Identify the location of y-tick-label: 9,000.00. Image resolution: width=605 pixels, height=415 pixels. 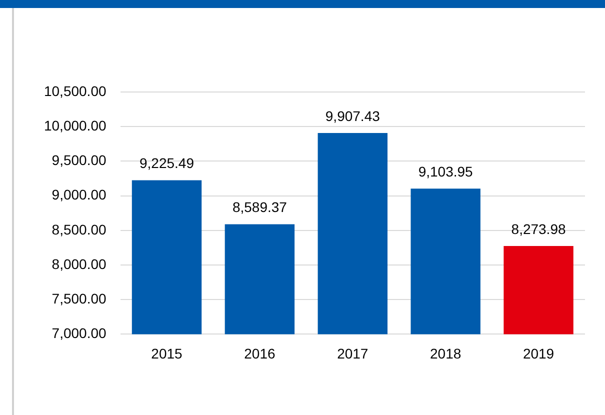
(79, 194).